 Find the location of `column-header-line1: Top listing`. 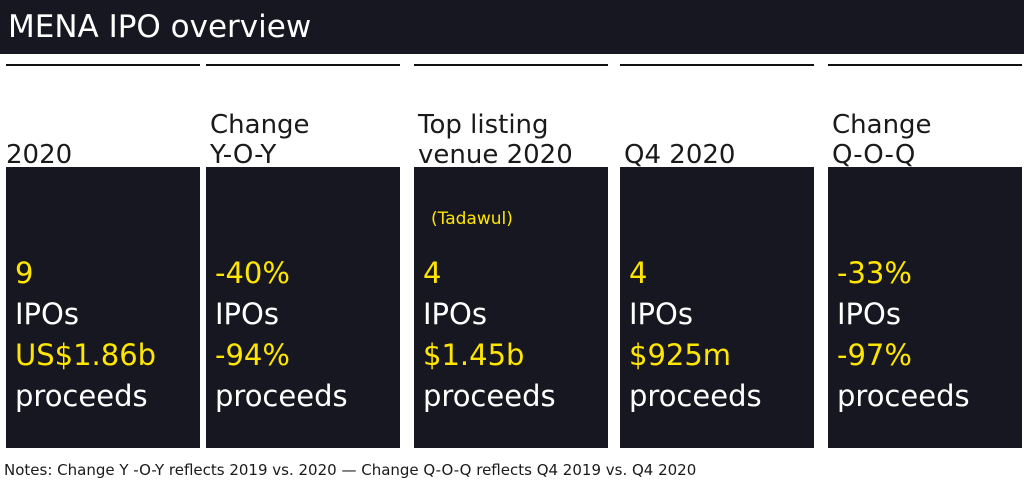

column-header-line1: Top listing is located at coordinates (483, 125).